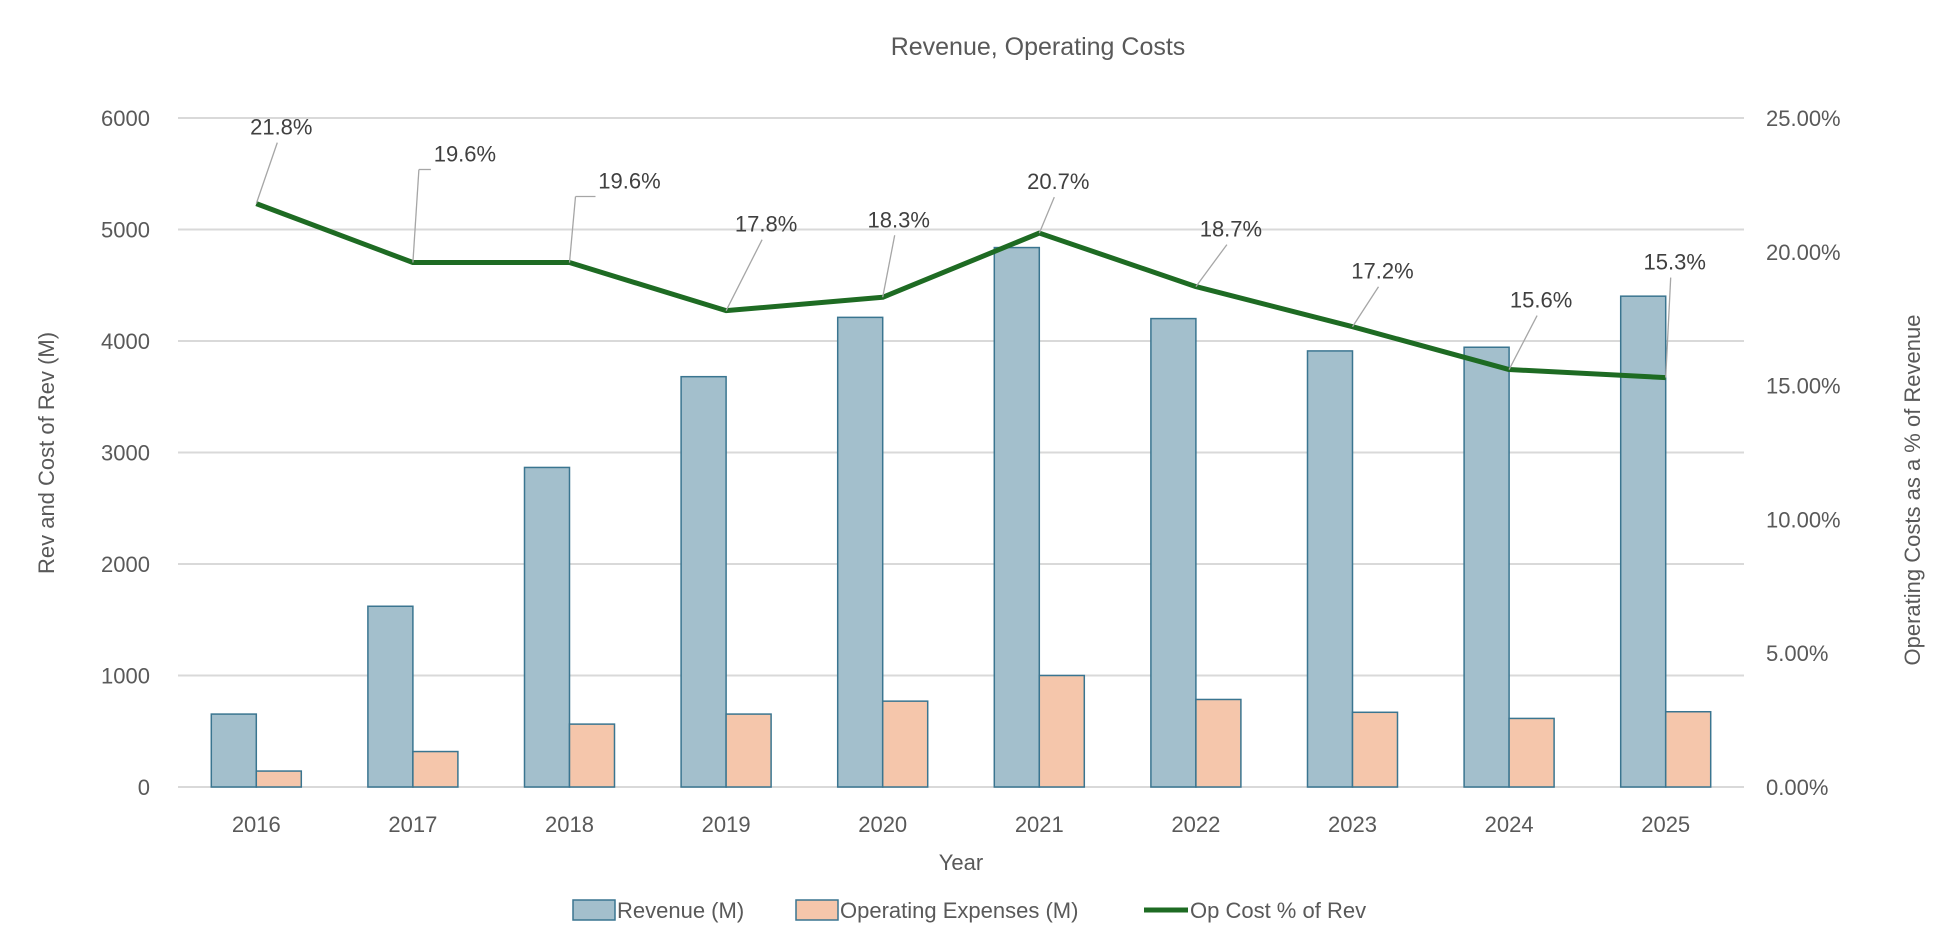  I want to click on x-tick-label: 2020, so click(882, 824).